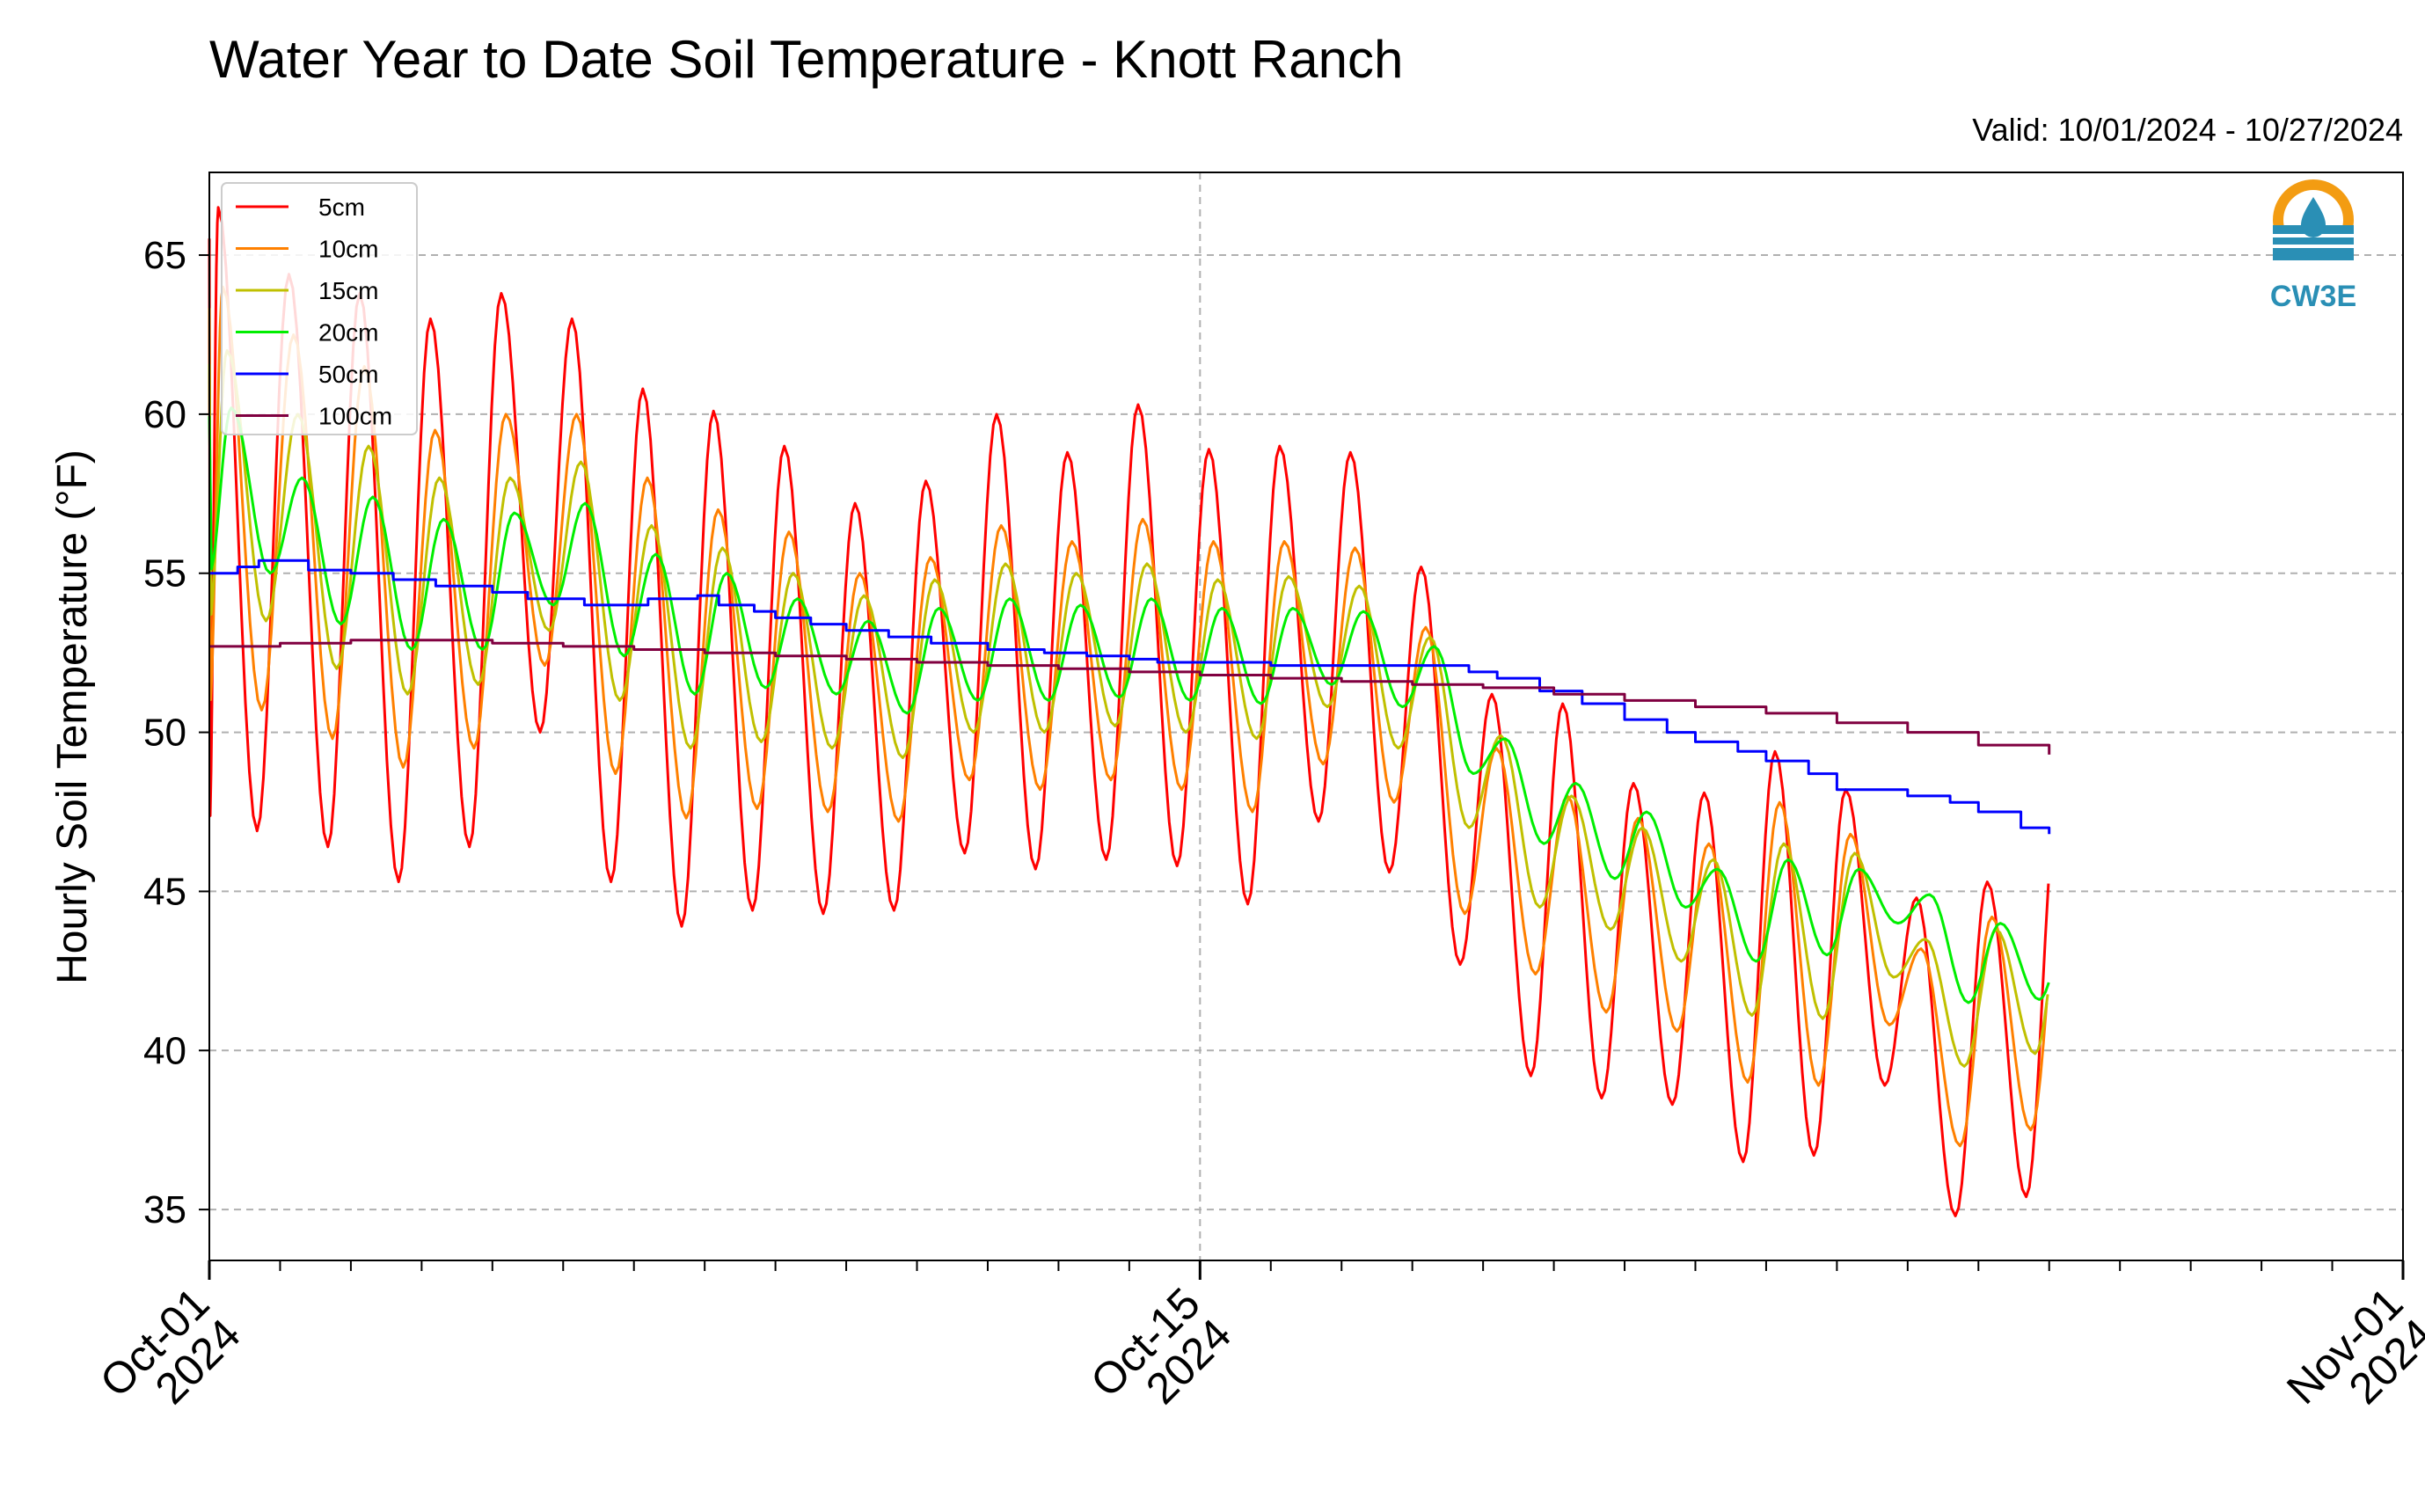  I want to click on legend-label: 20cm, so click(348, 333).